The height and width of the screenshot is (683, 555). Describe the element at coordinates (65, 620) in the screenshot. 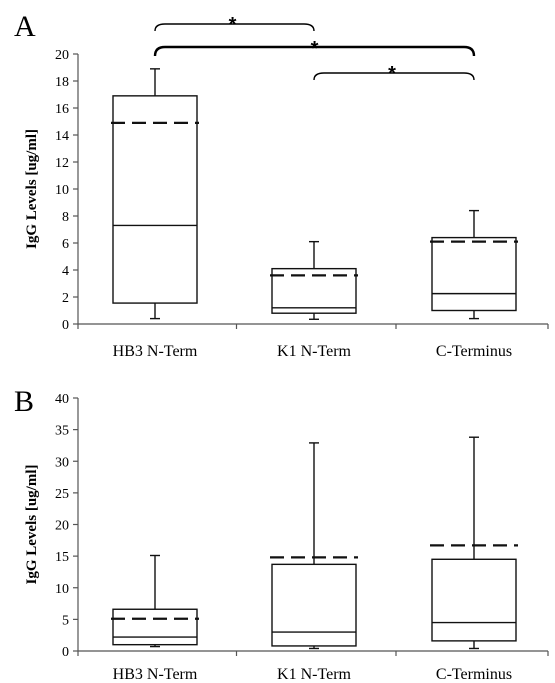

I see `y-tick-label: 5` at that location.